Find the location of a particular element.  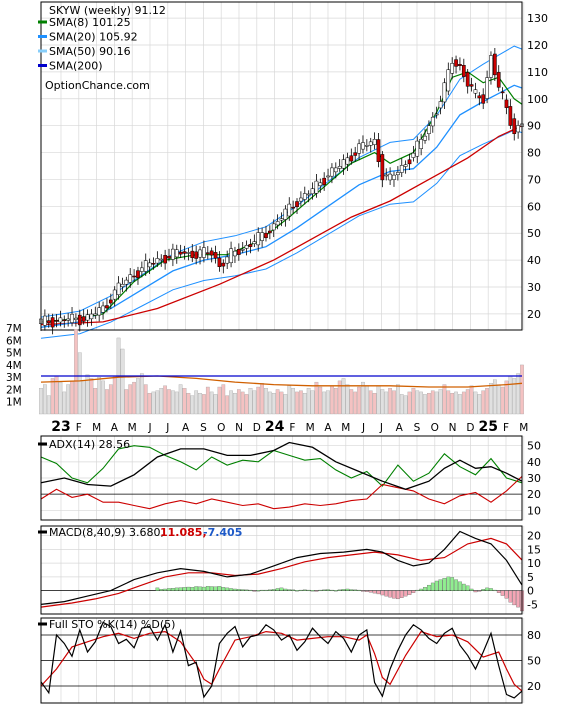

macd-tick-label: 10 is located at coordinates (534, 563).